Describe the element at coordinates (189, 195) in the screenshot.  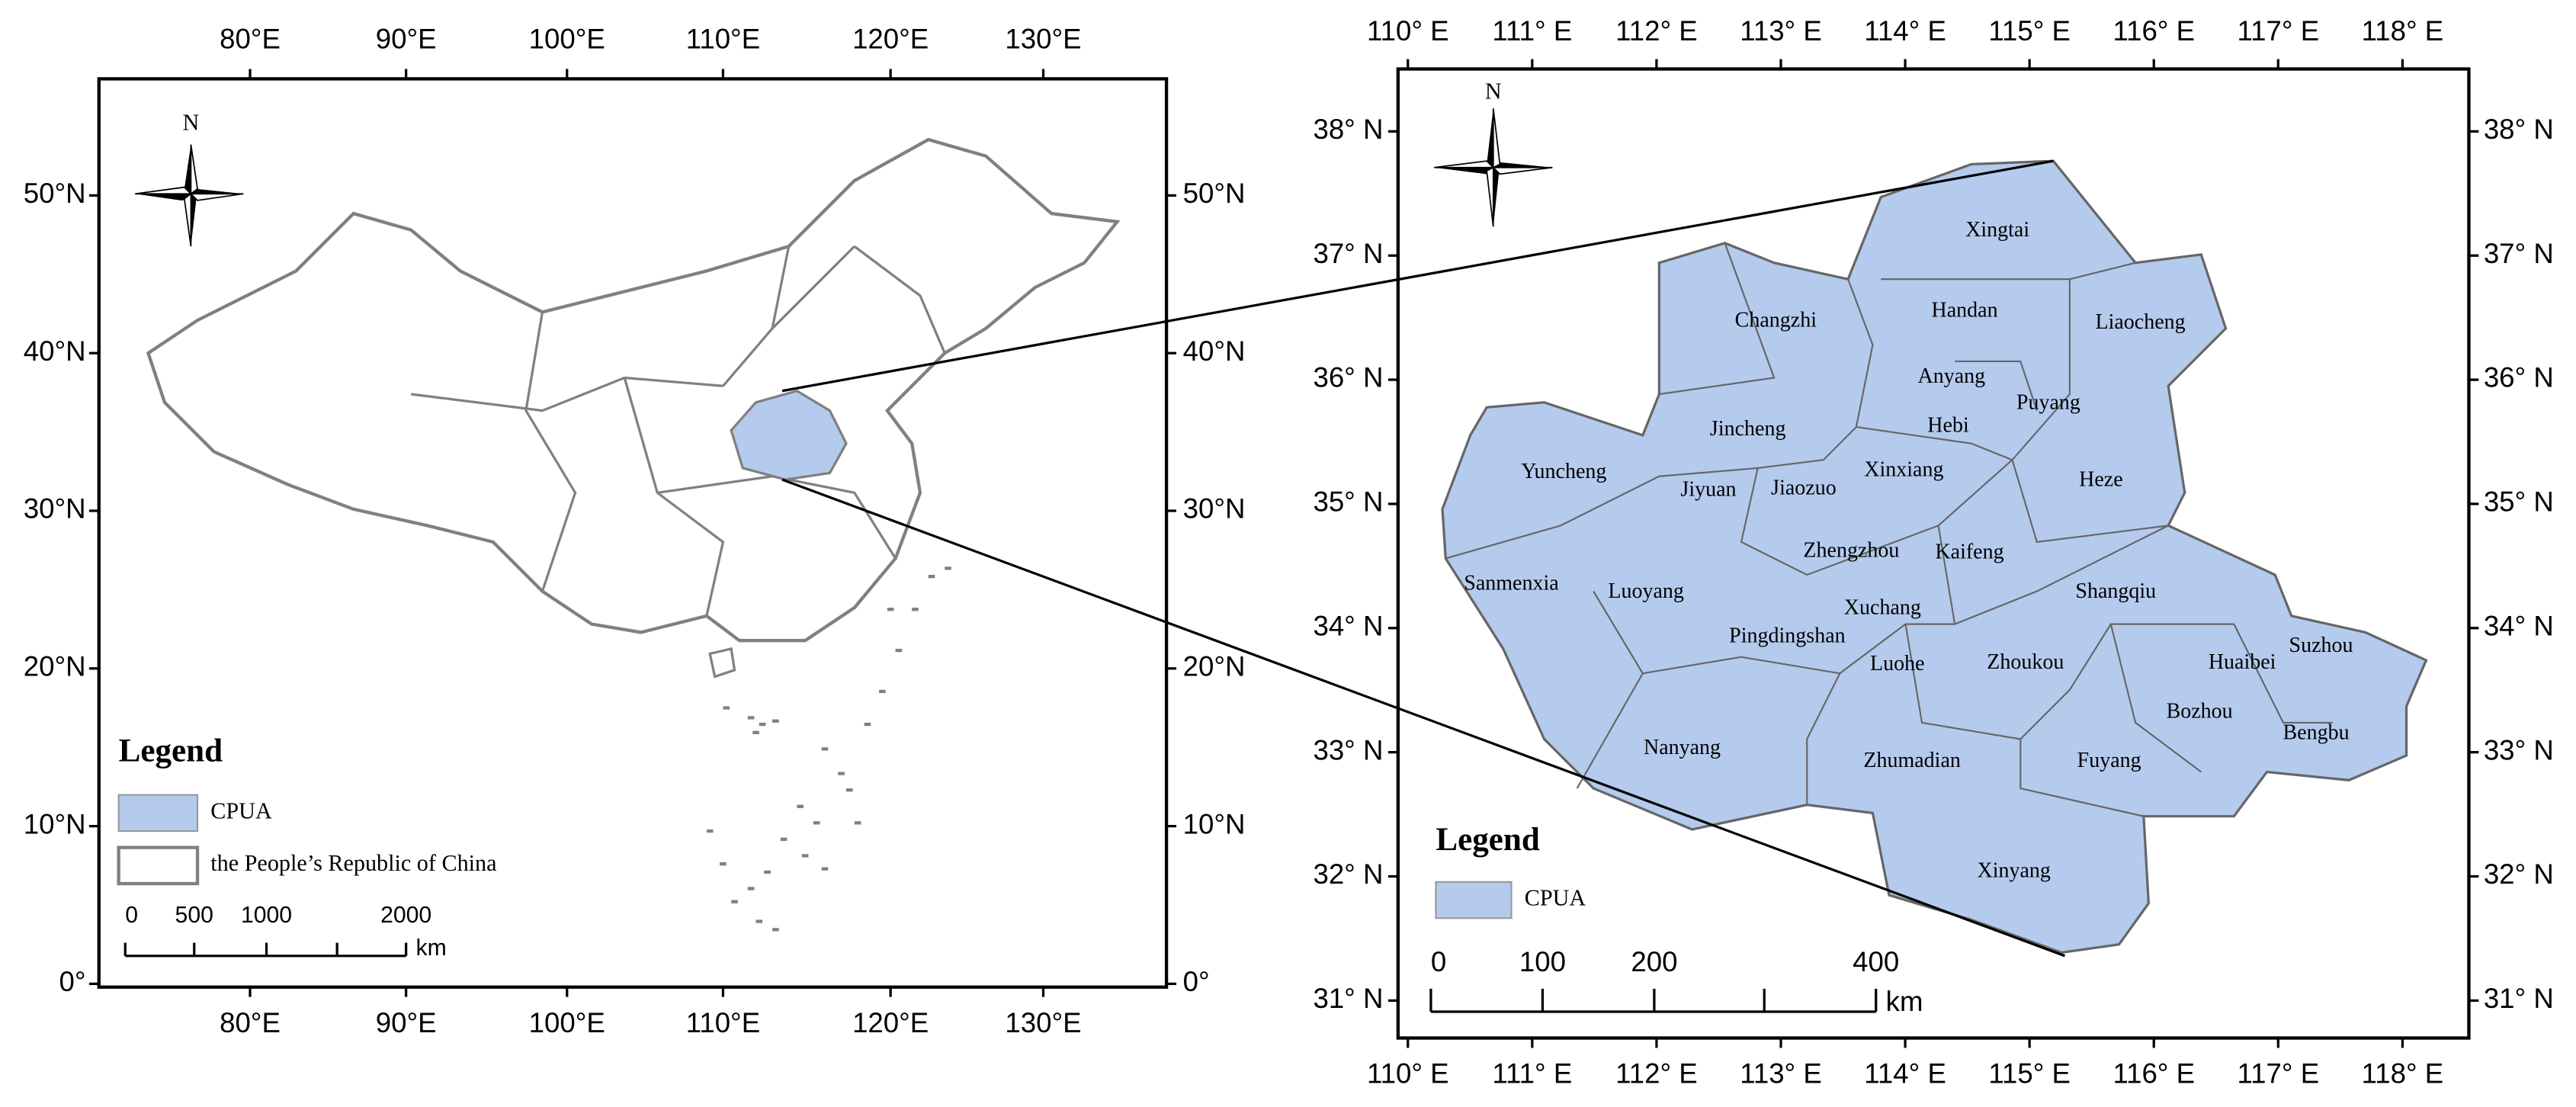
I see `north-arrow-light` at that location.